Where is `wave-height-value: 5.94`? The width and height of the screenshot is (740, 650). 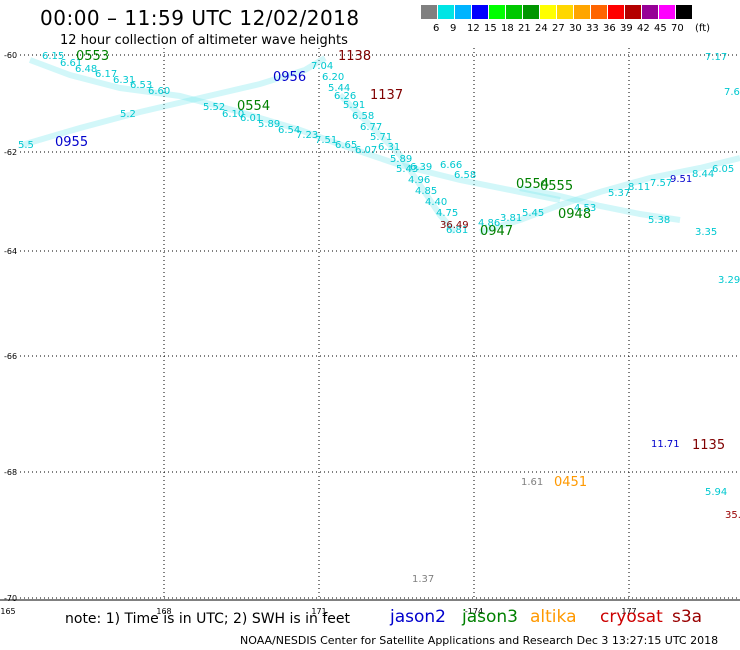
wave-height-value: 5.94 is located at coordinates (716, 492).